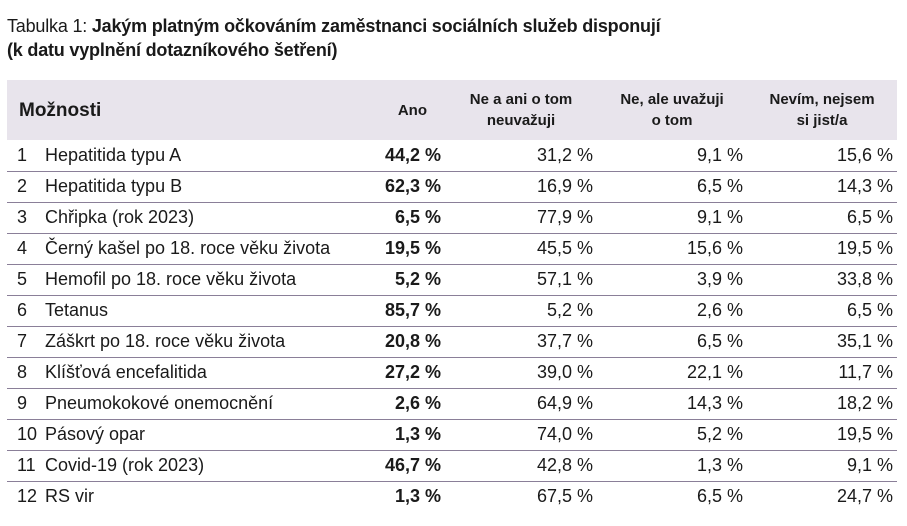 This screenshot has width=907, height=526. Describe the element at coordinates (22, 310) in the screenshot. I see `row-number: 6` at that location.